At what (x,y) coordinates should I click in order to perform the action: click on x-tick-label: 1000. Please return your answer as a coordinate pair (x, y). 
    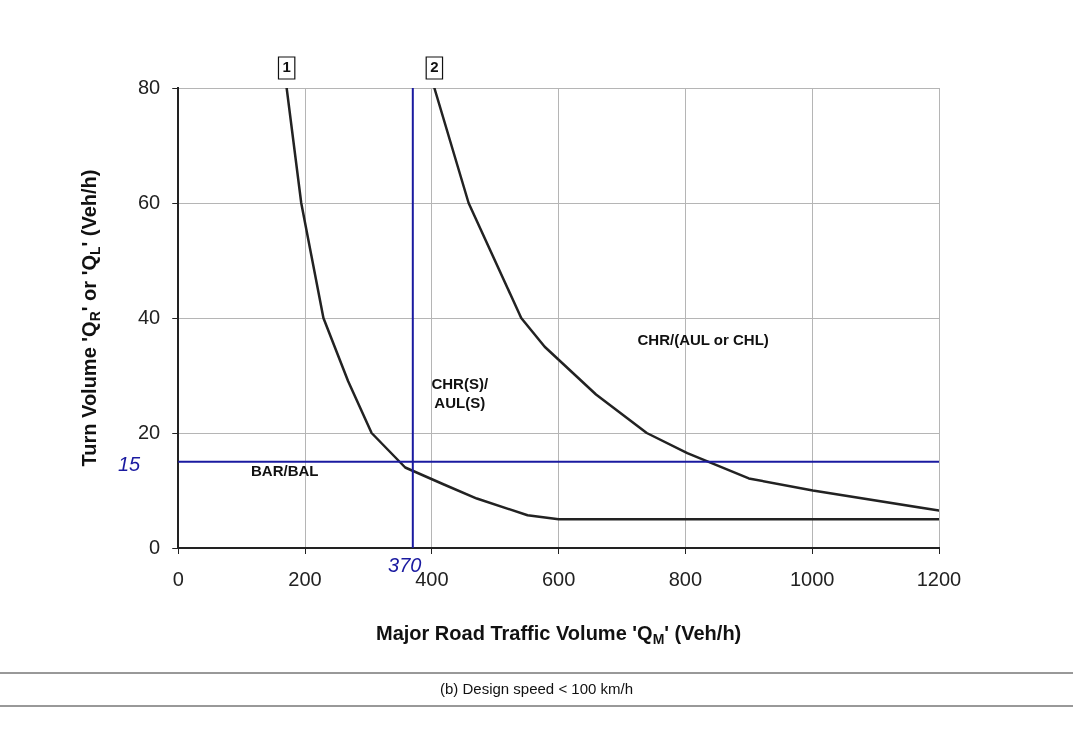
    Looking at the image, I should click on (812, 578).